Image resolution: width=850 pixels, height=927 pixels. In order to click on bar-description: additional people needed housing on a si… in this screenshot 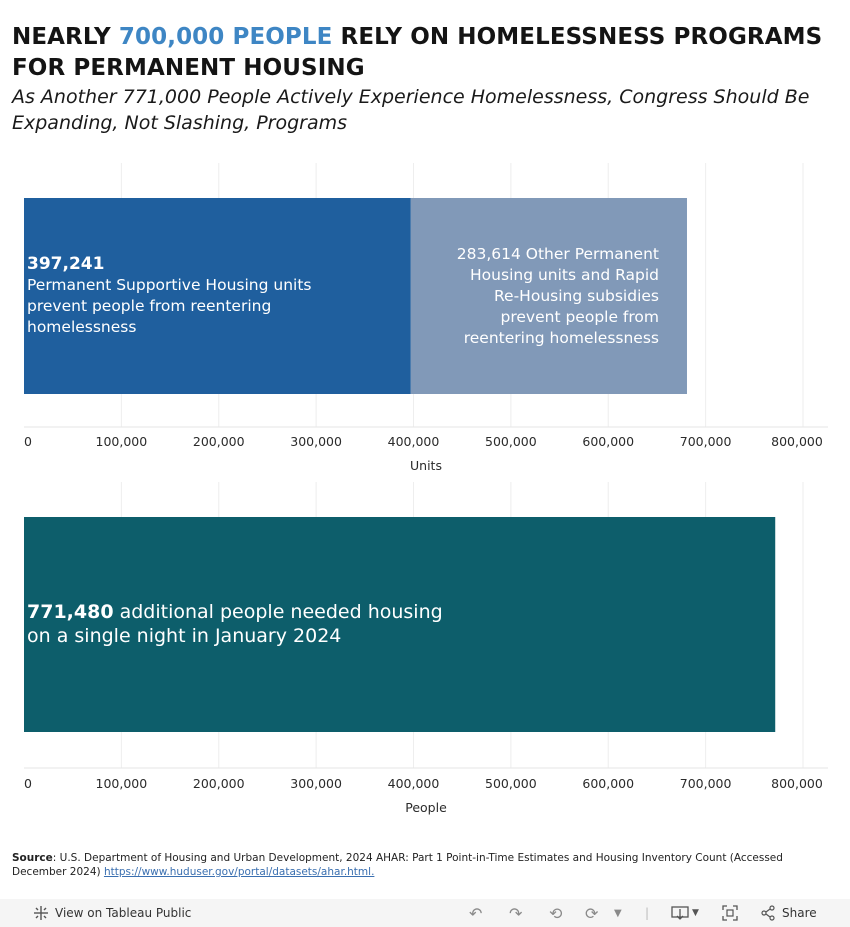, I will do `click(235, 624)`.